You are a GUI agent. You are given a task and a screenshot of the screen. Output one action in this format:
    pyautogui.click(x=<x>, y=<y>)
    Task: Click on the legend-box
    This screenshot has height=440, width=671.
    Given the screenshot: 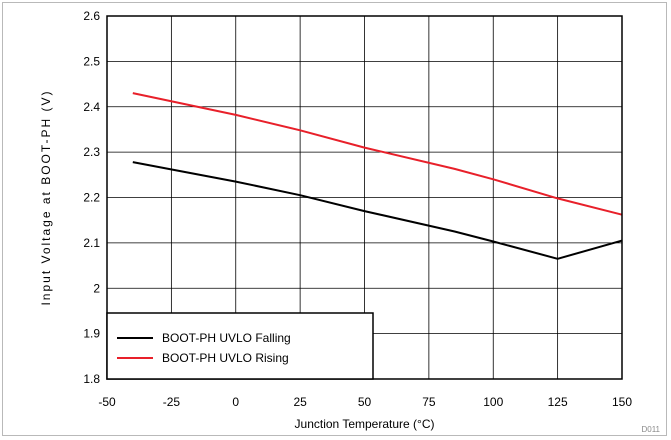 What is the action you would take?
    pyautogui.click(x=240, y=346)
    